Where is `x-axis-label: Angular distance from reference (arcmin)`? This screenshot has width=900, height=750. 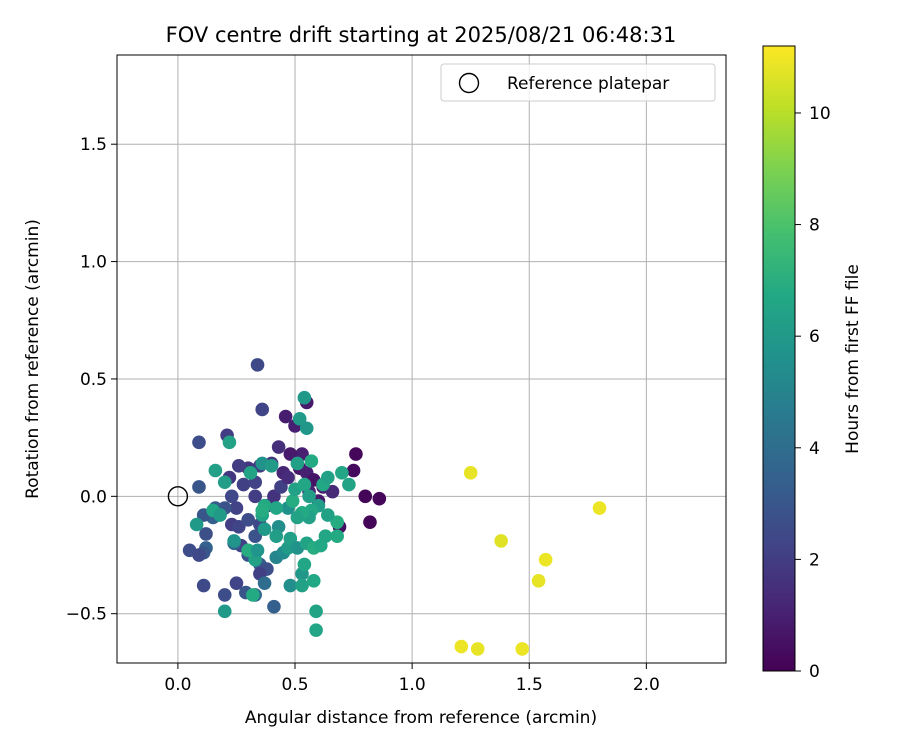
x-axis-label: Angular distance from reference (arcmin) is located at coordinates (421, 718).